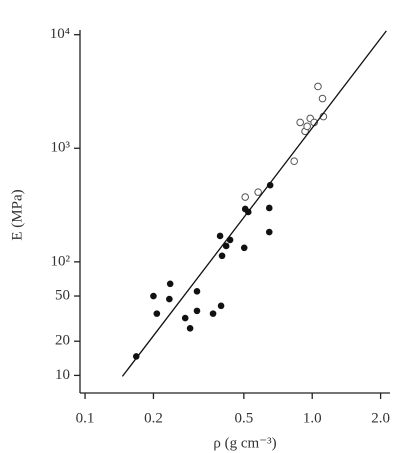 The image size is (400, 453). What do you see at coordinates (244, 443) in the screenshot?
I see `x-axis-label: ρ (g cm⁻³)` at bounding box center [244, 443].